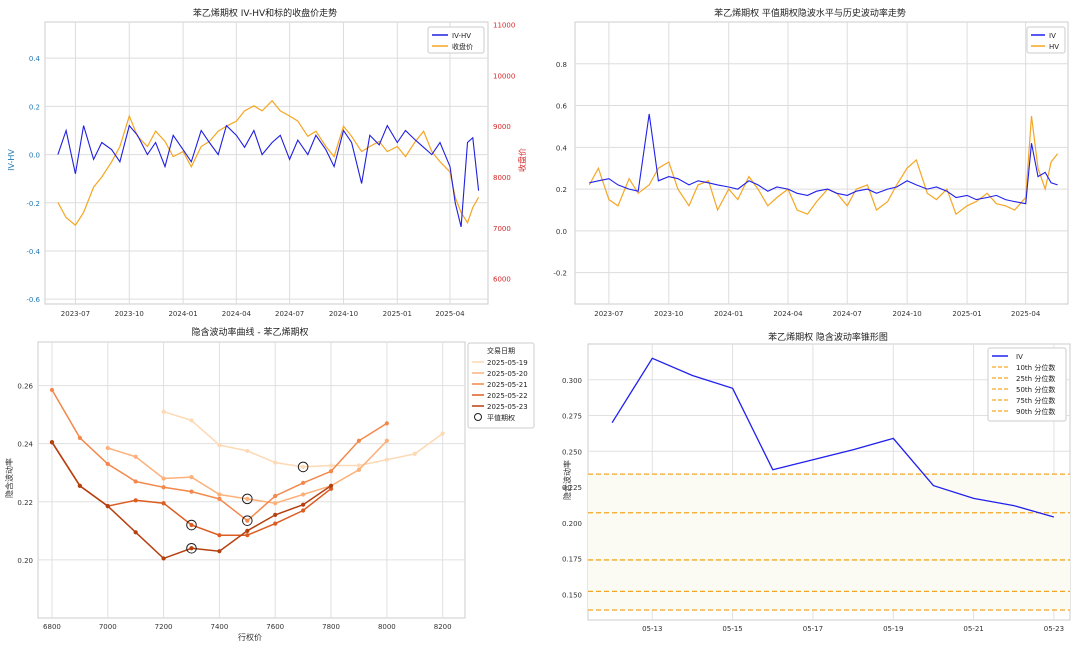 The width and height of the screenshot is (1080, 646). Describe the element at coordinates (343, 314) in the screenshot. I see `x-tick-label: 2024-10` at that location.